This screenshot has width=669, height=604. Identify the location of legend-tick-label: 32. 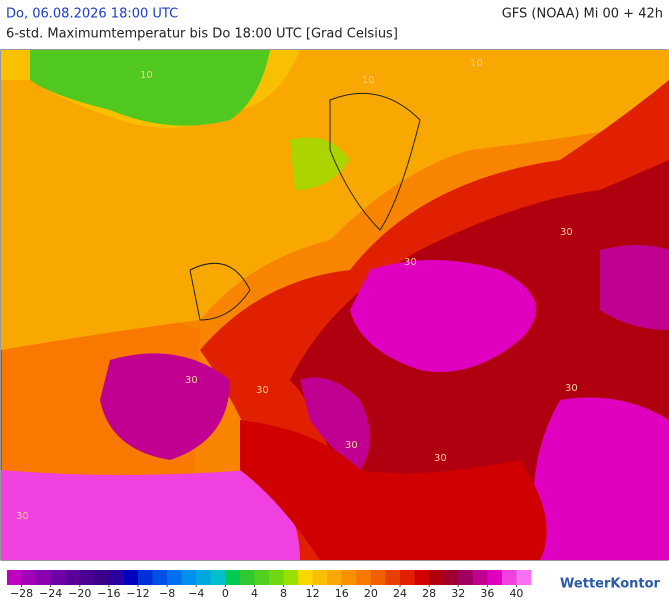
(458, 593).